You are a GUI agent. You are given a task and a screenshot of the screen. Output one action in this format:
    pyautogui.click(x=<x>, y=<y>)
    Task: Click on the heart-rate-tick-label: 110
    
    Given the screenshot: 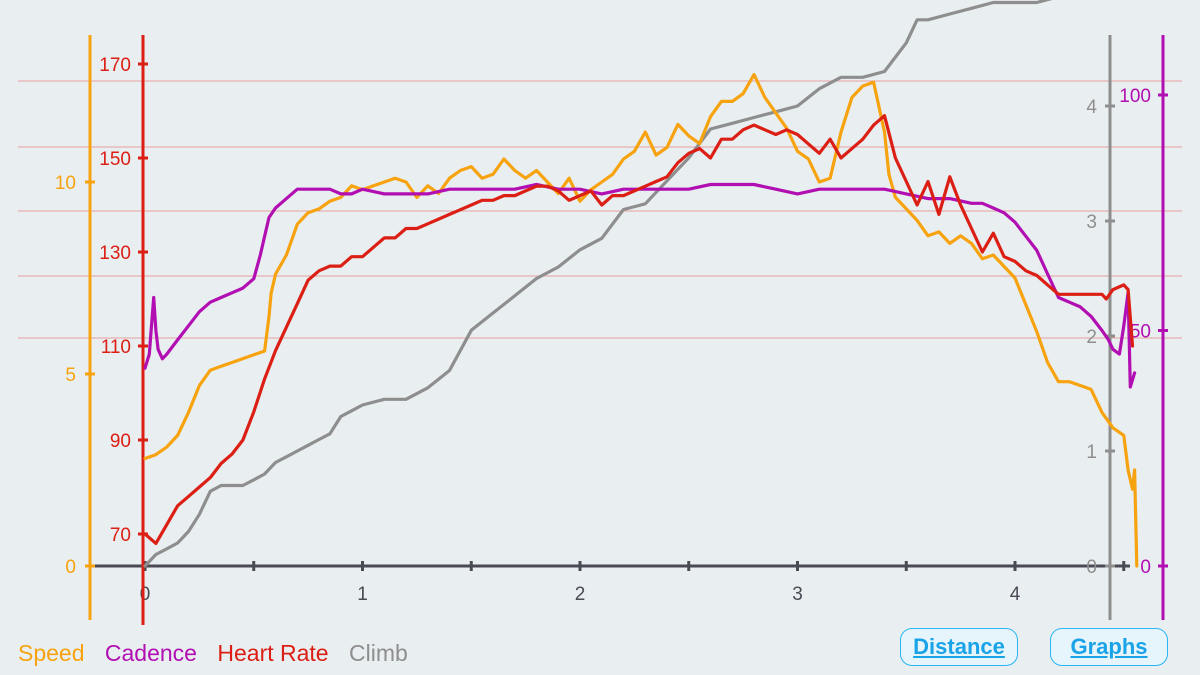 What is the action you would take?
    pyautogui.click(x=116, y=347)
    